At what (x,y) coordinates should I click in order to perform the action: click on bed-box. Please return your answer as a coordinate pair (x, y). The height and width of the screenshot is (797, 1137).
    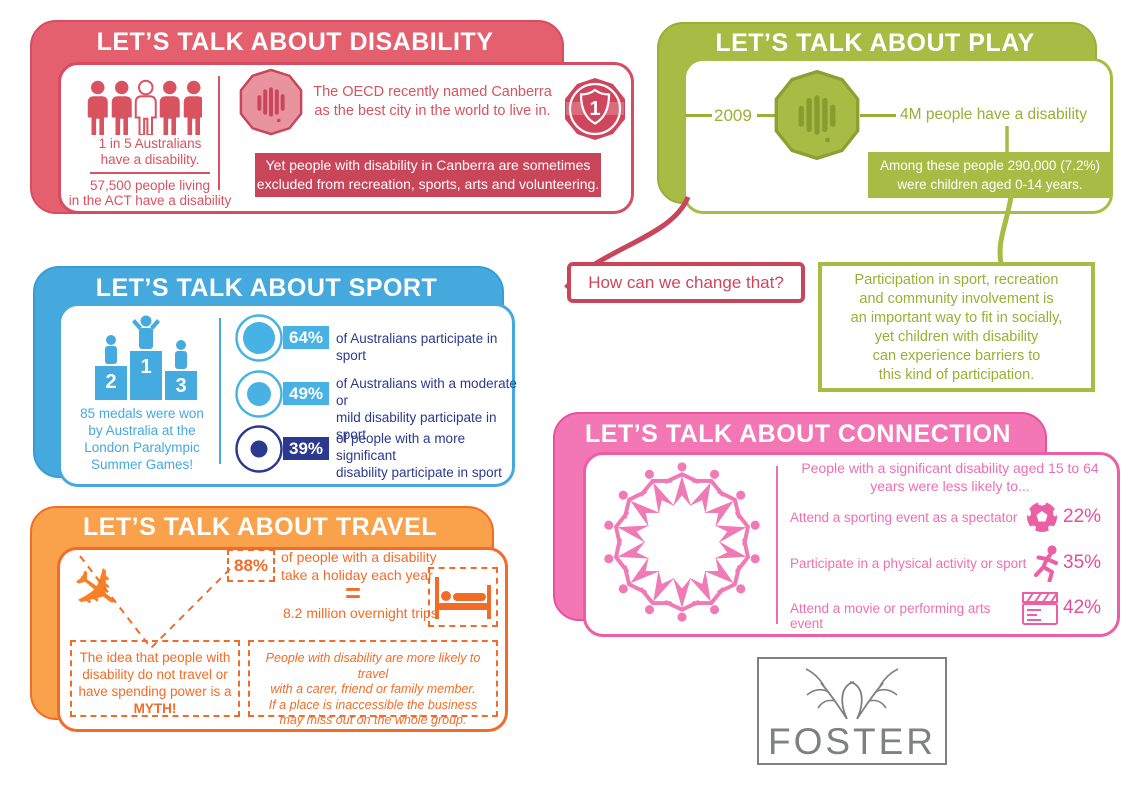
    Looking at the image, I should click on (463, 597).